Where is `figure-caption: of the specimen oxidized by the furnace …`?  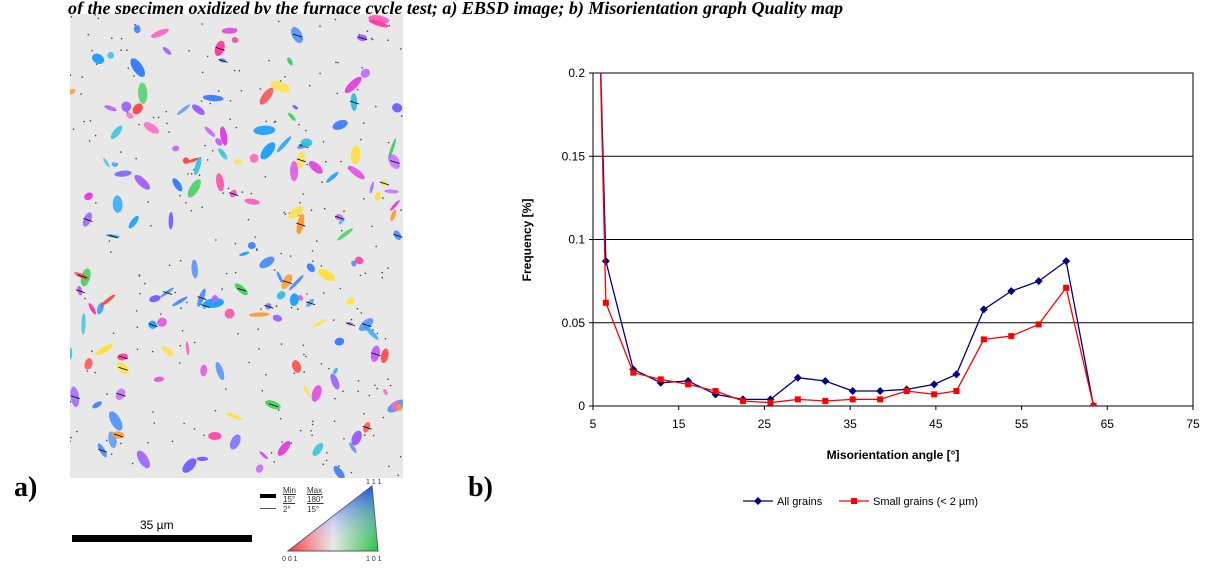 figure-caption: of the specimen oxidized by the furnace … is located at coordinates (455, 9).